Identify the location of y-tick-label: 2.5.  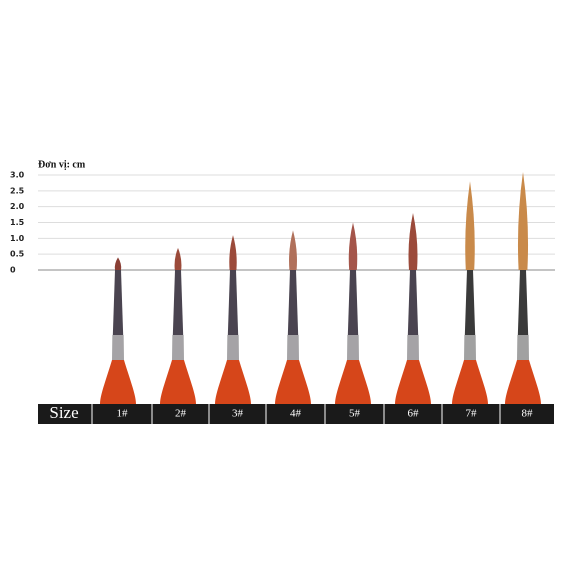
(17, 190).